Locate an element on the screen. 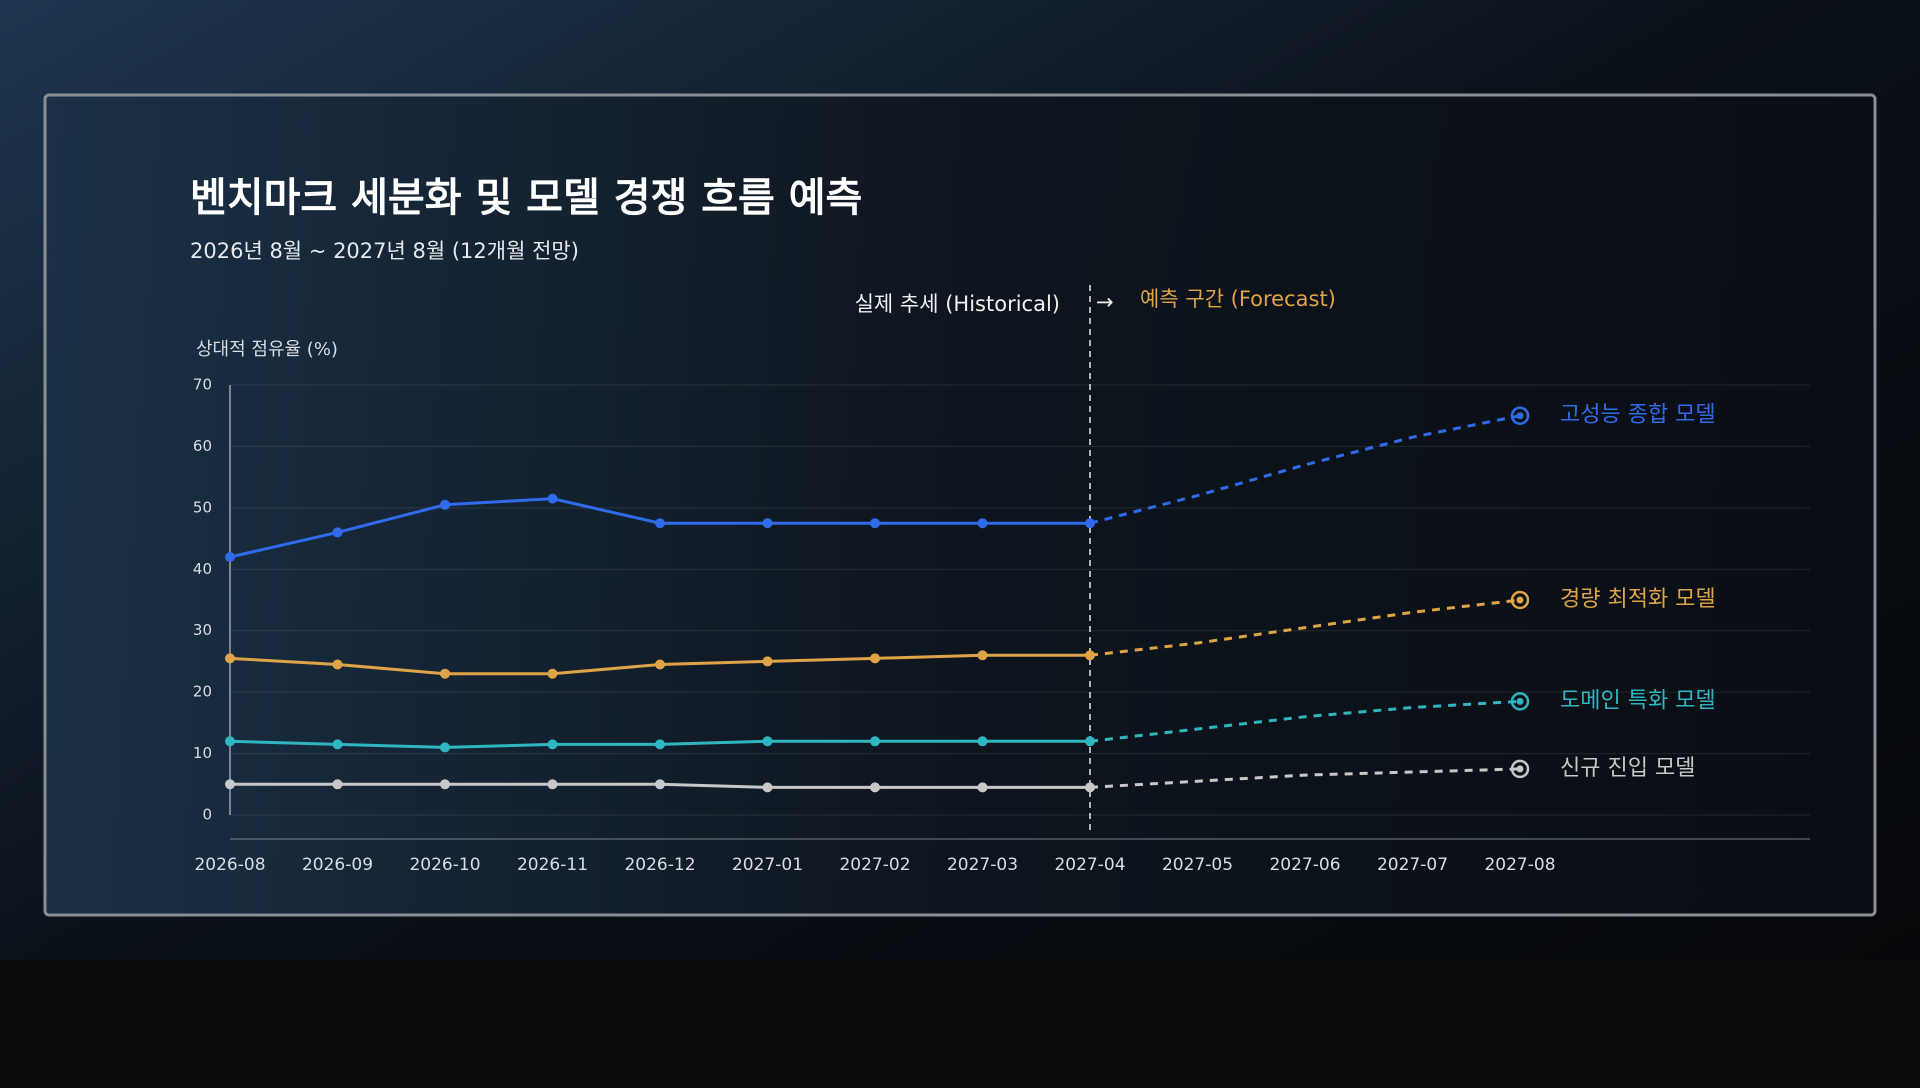 This screenshot has width=1920, height=1088. y-tick-label: 10 is located at coordinates (202, 753).